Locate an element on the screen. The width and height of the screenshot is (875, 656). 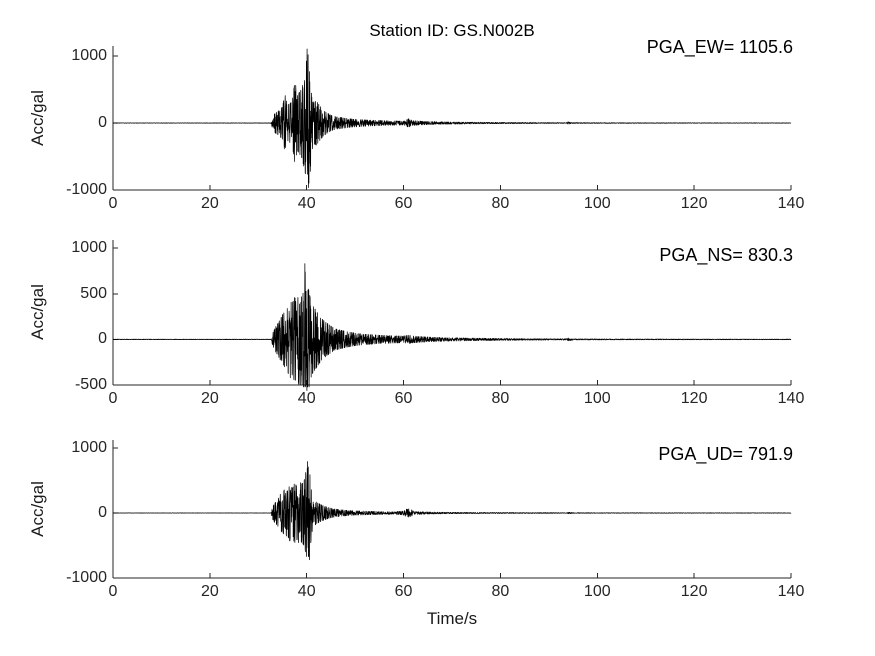
x-axis-label: Time/s is located at coordinates (452, 618).